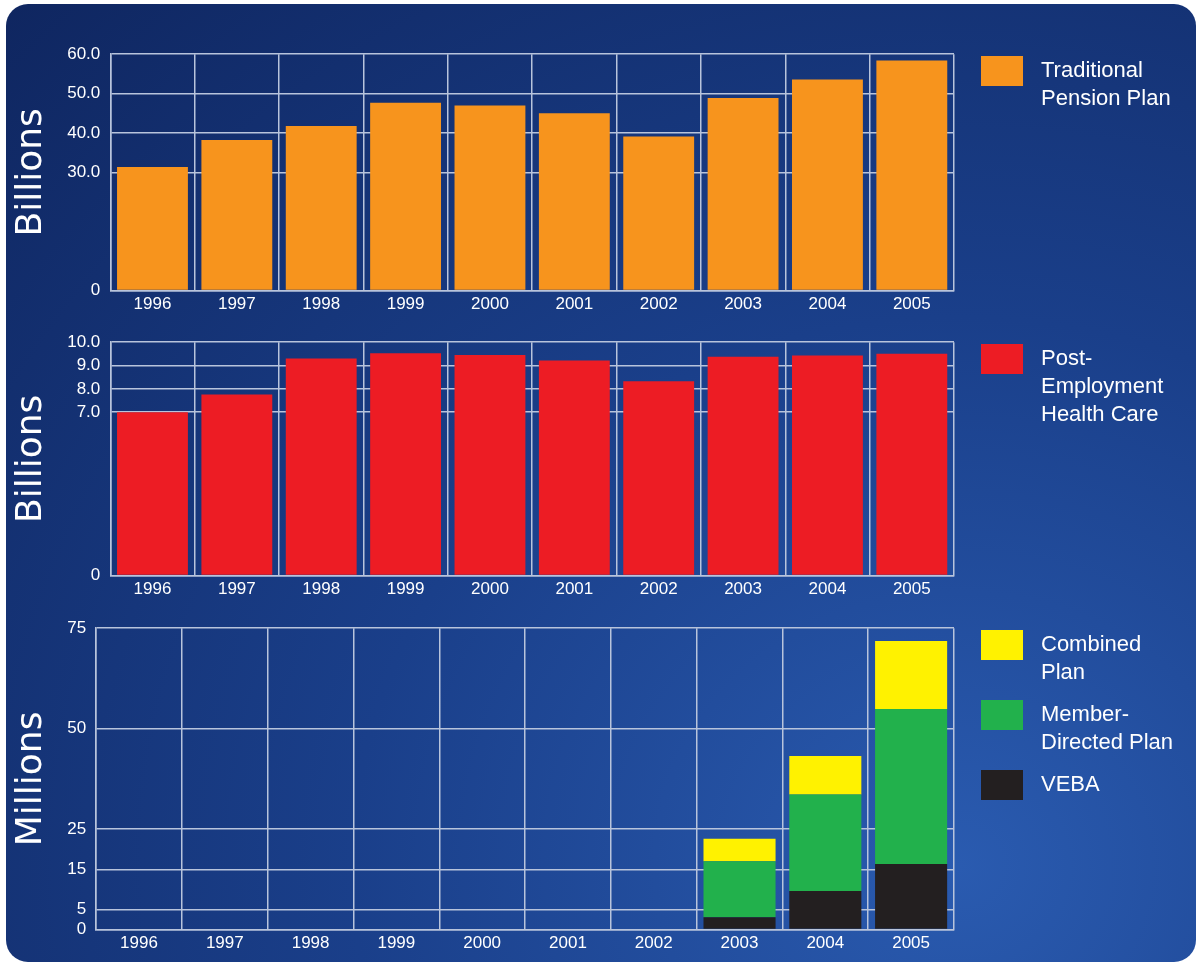 This screenshot has width=1196, height=964. Describe the element at coordinates (1103, 386) in the screenshot. I see `legend-label: Post-Employment Health Care` at that location.